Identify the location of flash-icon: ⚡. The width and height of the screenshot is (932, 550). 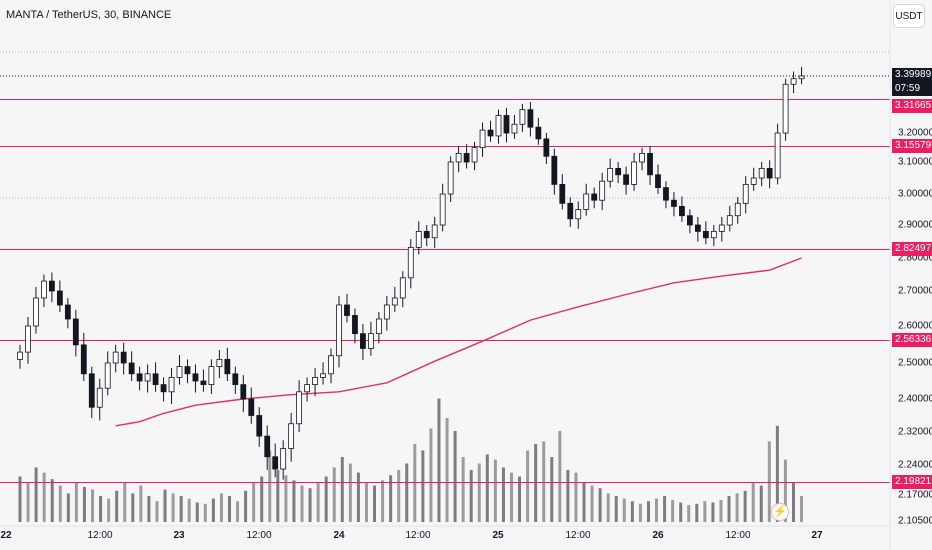
(780, 512).